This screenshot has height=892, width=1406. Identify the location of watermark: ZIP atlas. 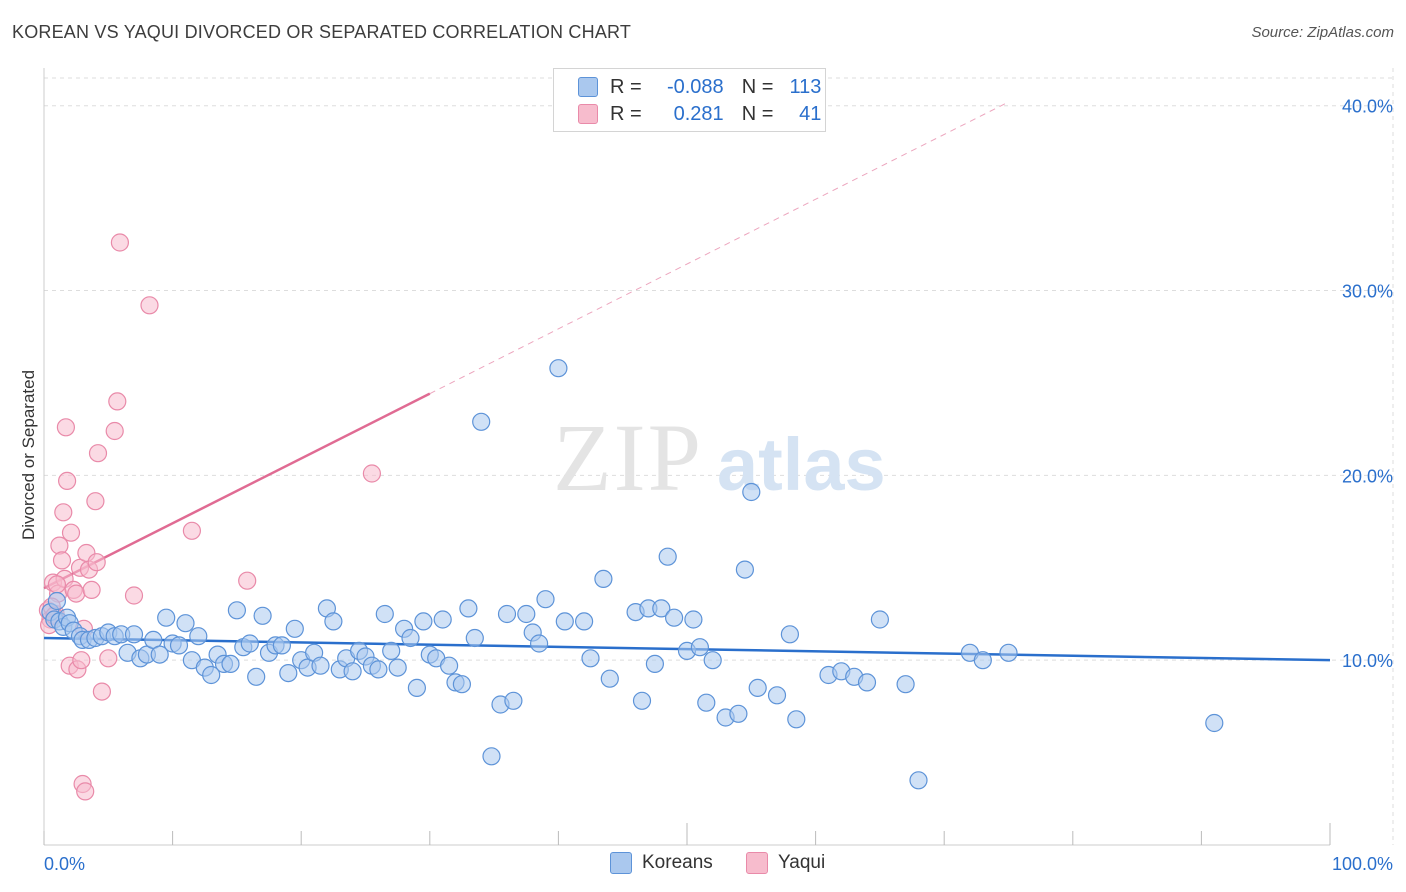
(719, 457).